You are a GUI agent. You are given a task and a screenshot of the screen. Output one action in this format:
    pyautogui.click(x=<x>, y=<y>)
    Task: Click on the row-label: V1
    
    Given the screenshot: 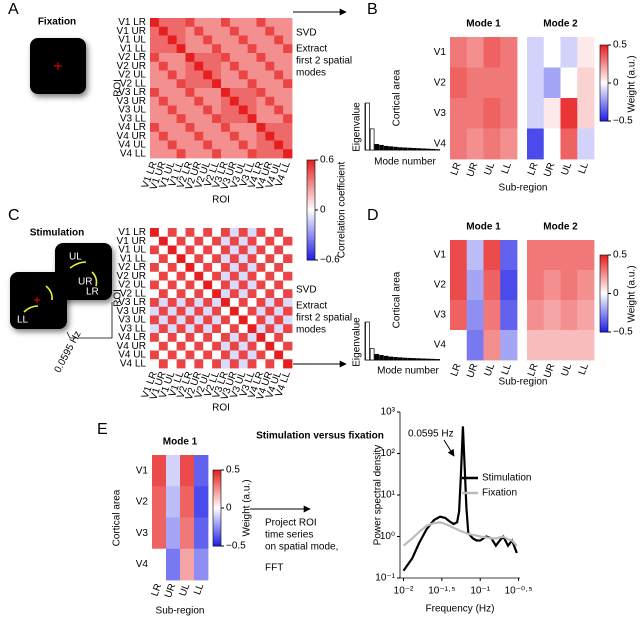 What is the action you would take?
    pyautogui.click(x=142, y=470)
    